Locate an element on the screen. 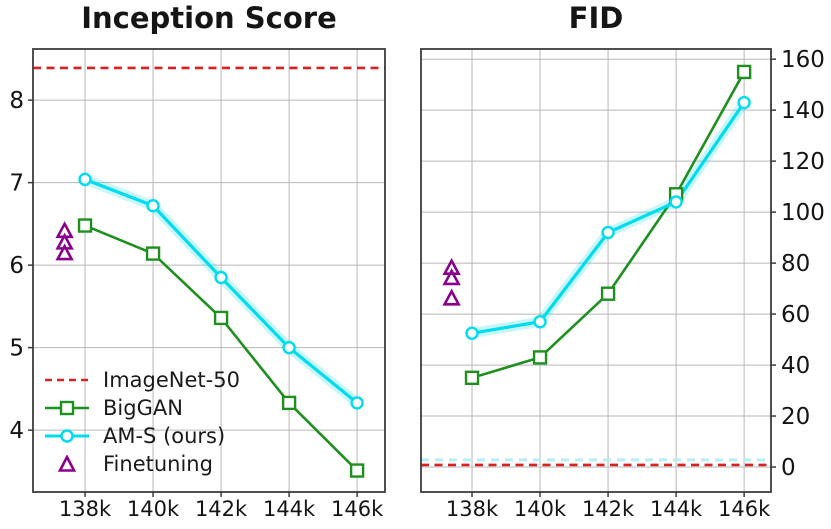 This screenshot has height=529, width=831. legend-item-imagenet-50: ImageNet-50 is located at coordinates (169, 380).